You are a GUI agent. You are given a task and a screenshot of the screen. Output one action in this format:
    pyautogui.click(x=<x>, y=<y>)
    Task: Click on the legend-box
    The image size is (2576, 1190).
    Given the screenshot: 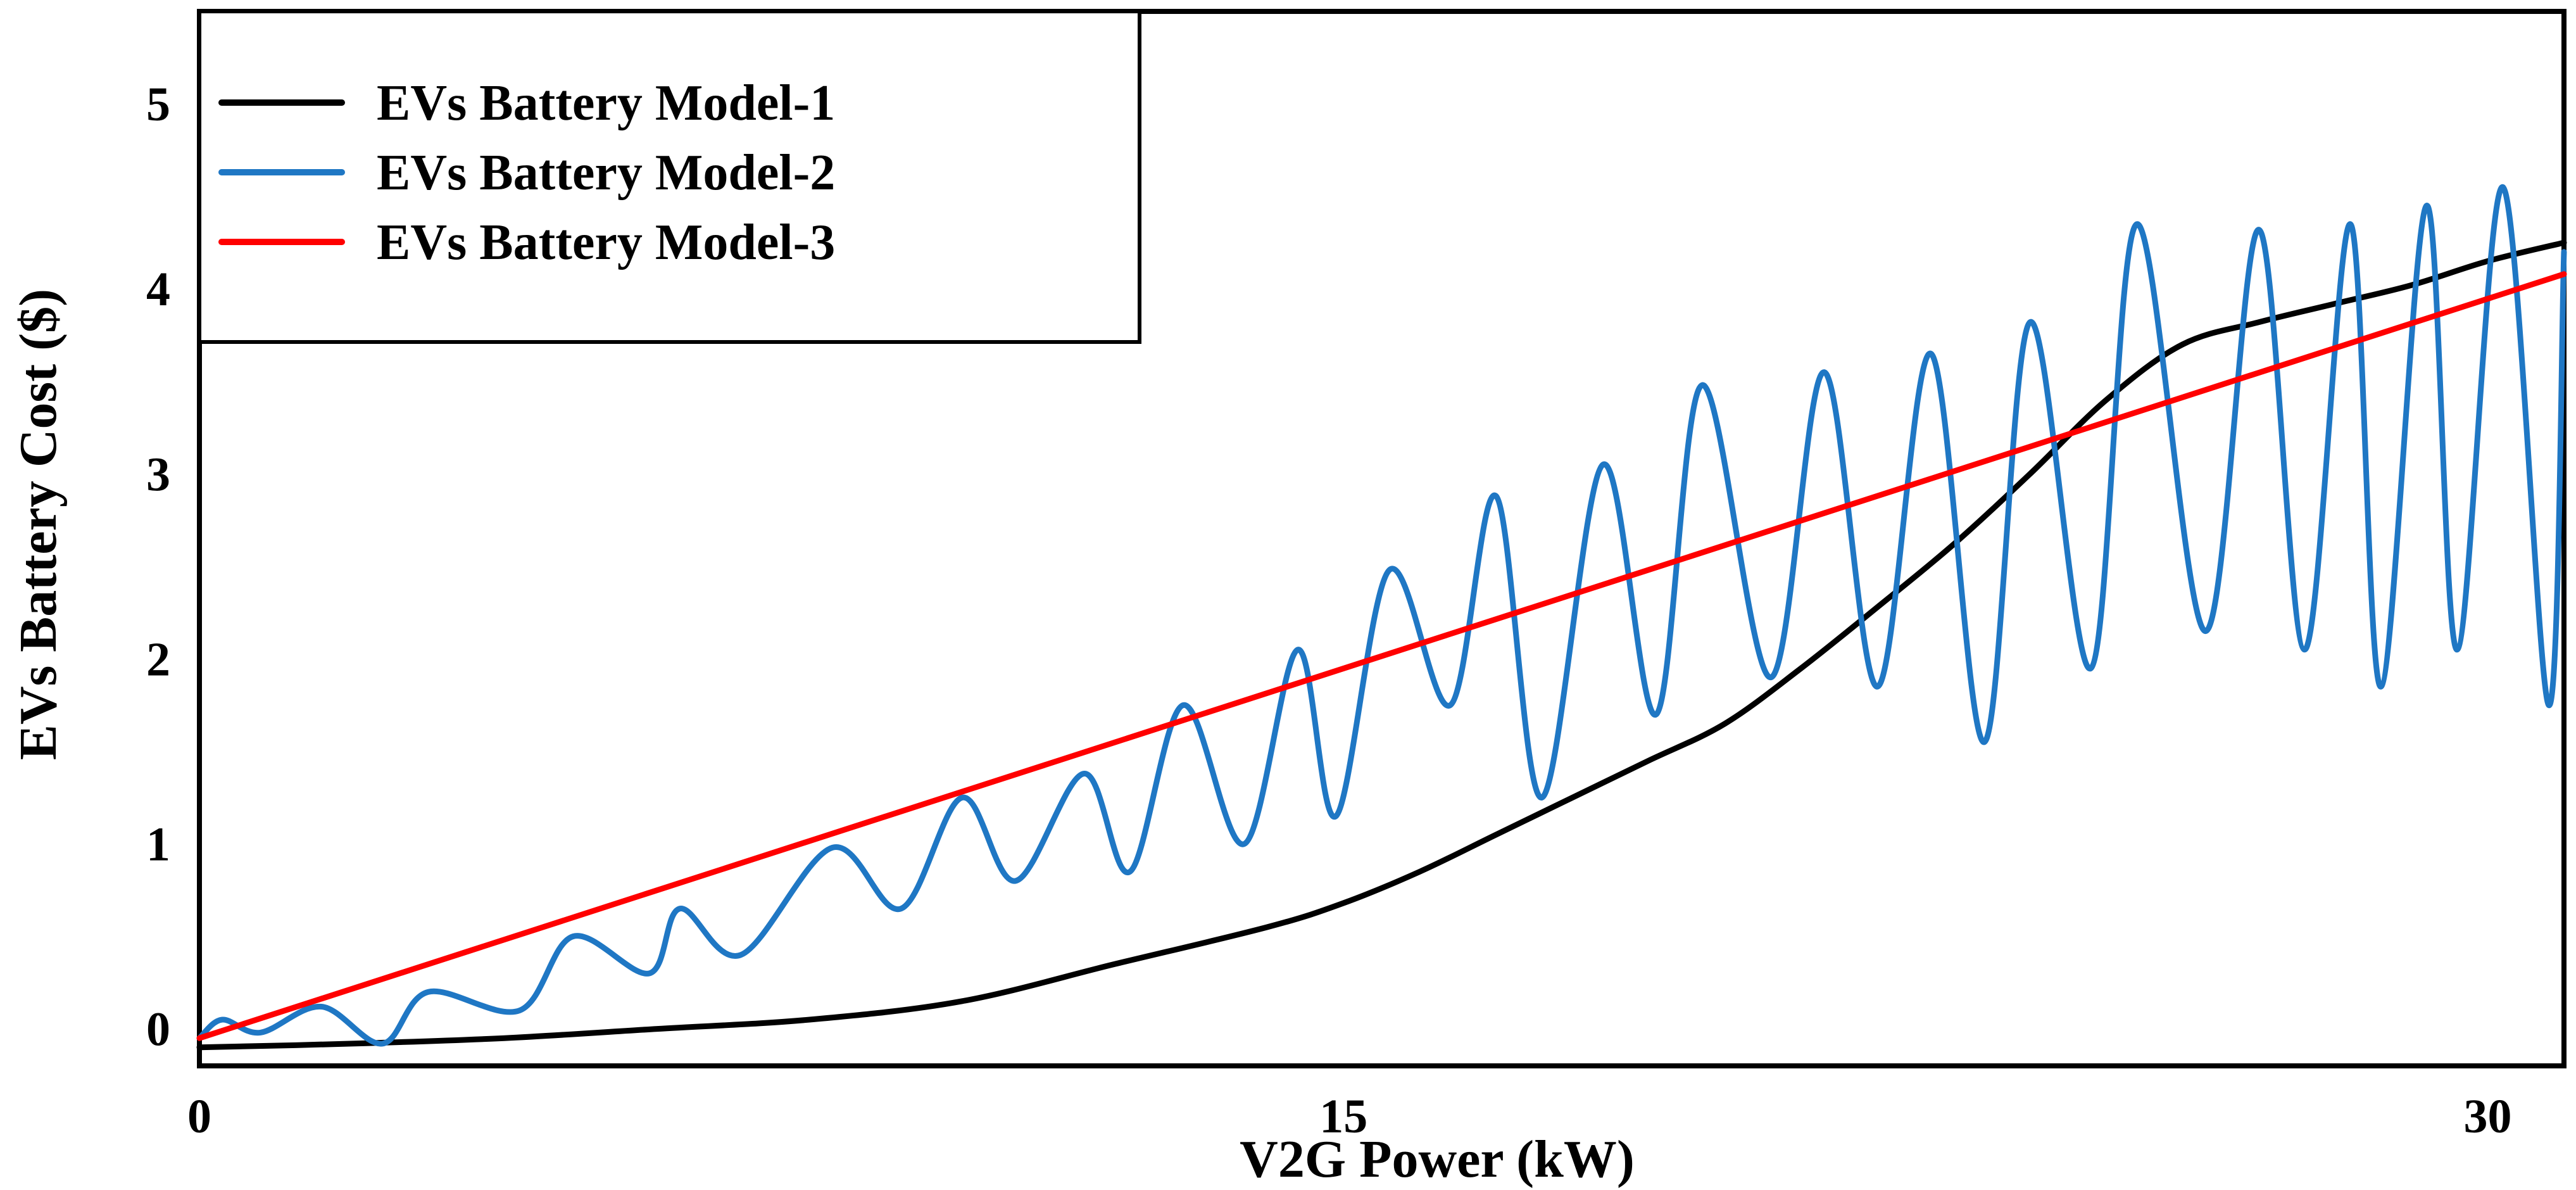 What is the action you would take?
    pyautogui.click(x=669, y=176)
    